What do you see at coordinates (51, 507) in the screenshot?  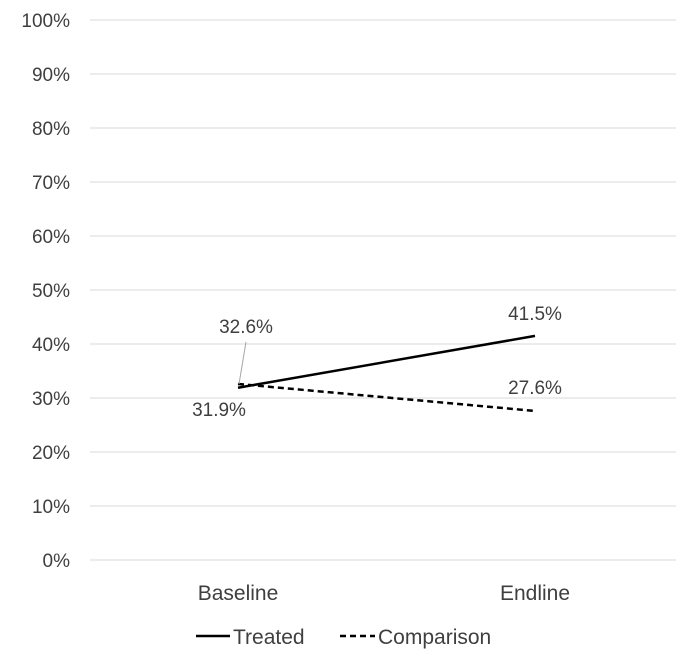 I see `y-tick-label: 10%` at bounding box center [51, 507].